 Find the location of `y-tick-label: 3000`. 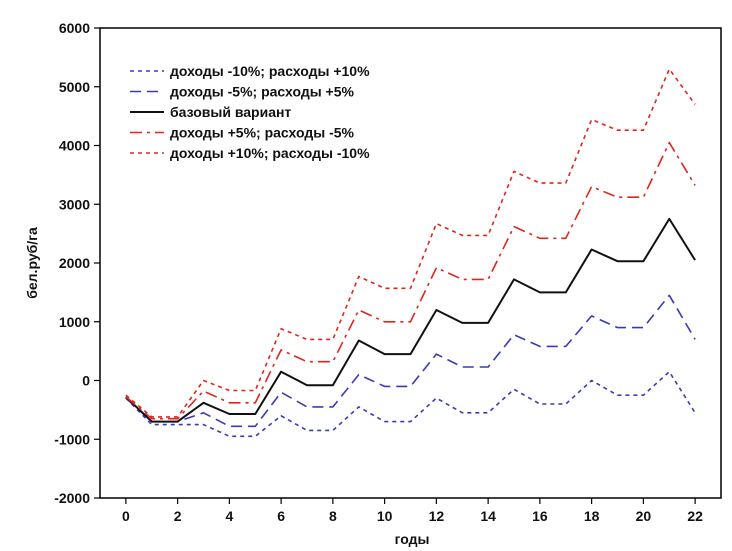

y-tick-label: 3000 is located at coordinates (74, 204).